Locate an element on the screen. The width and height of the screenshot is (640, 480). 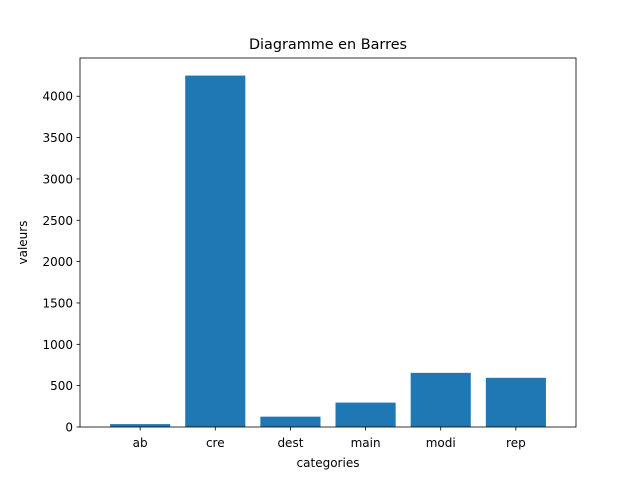
x-tick-label: dest is located at coordinates (290, 443).